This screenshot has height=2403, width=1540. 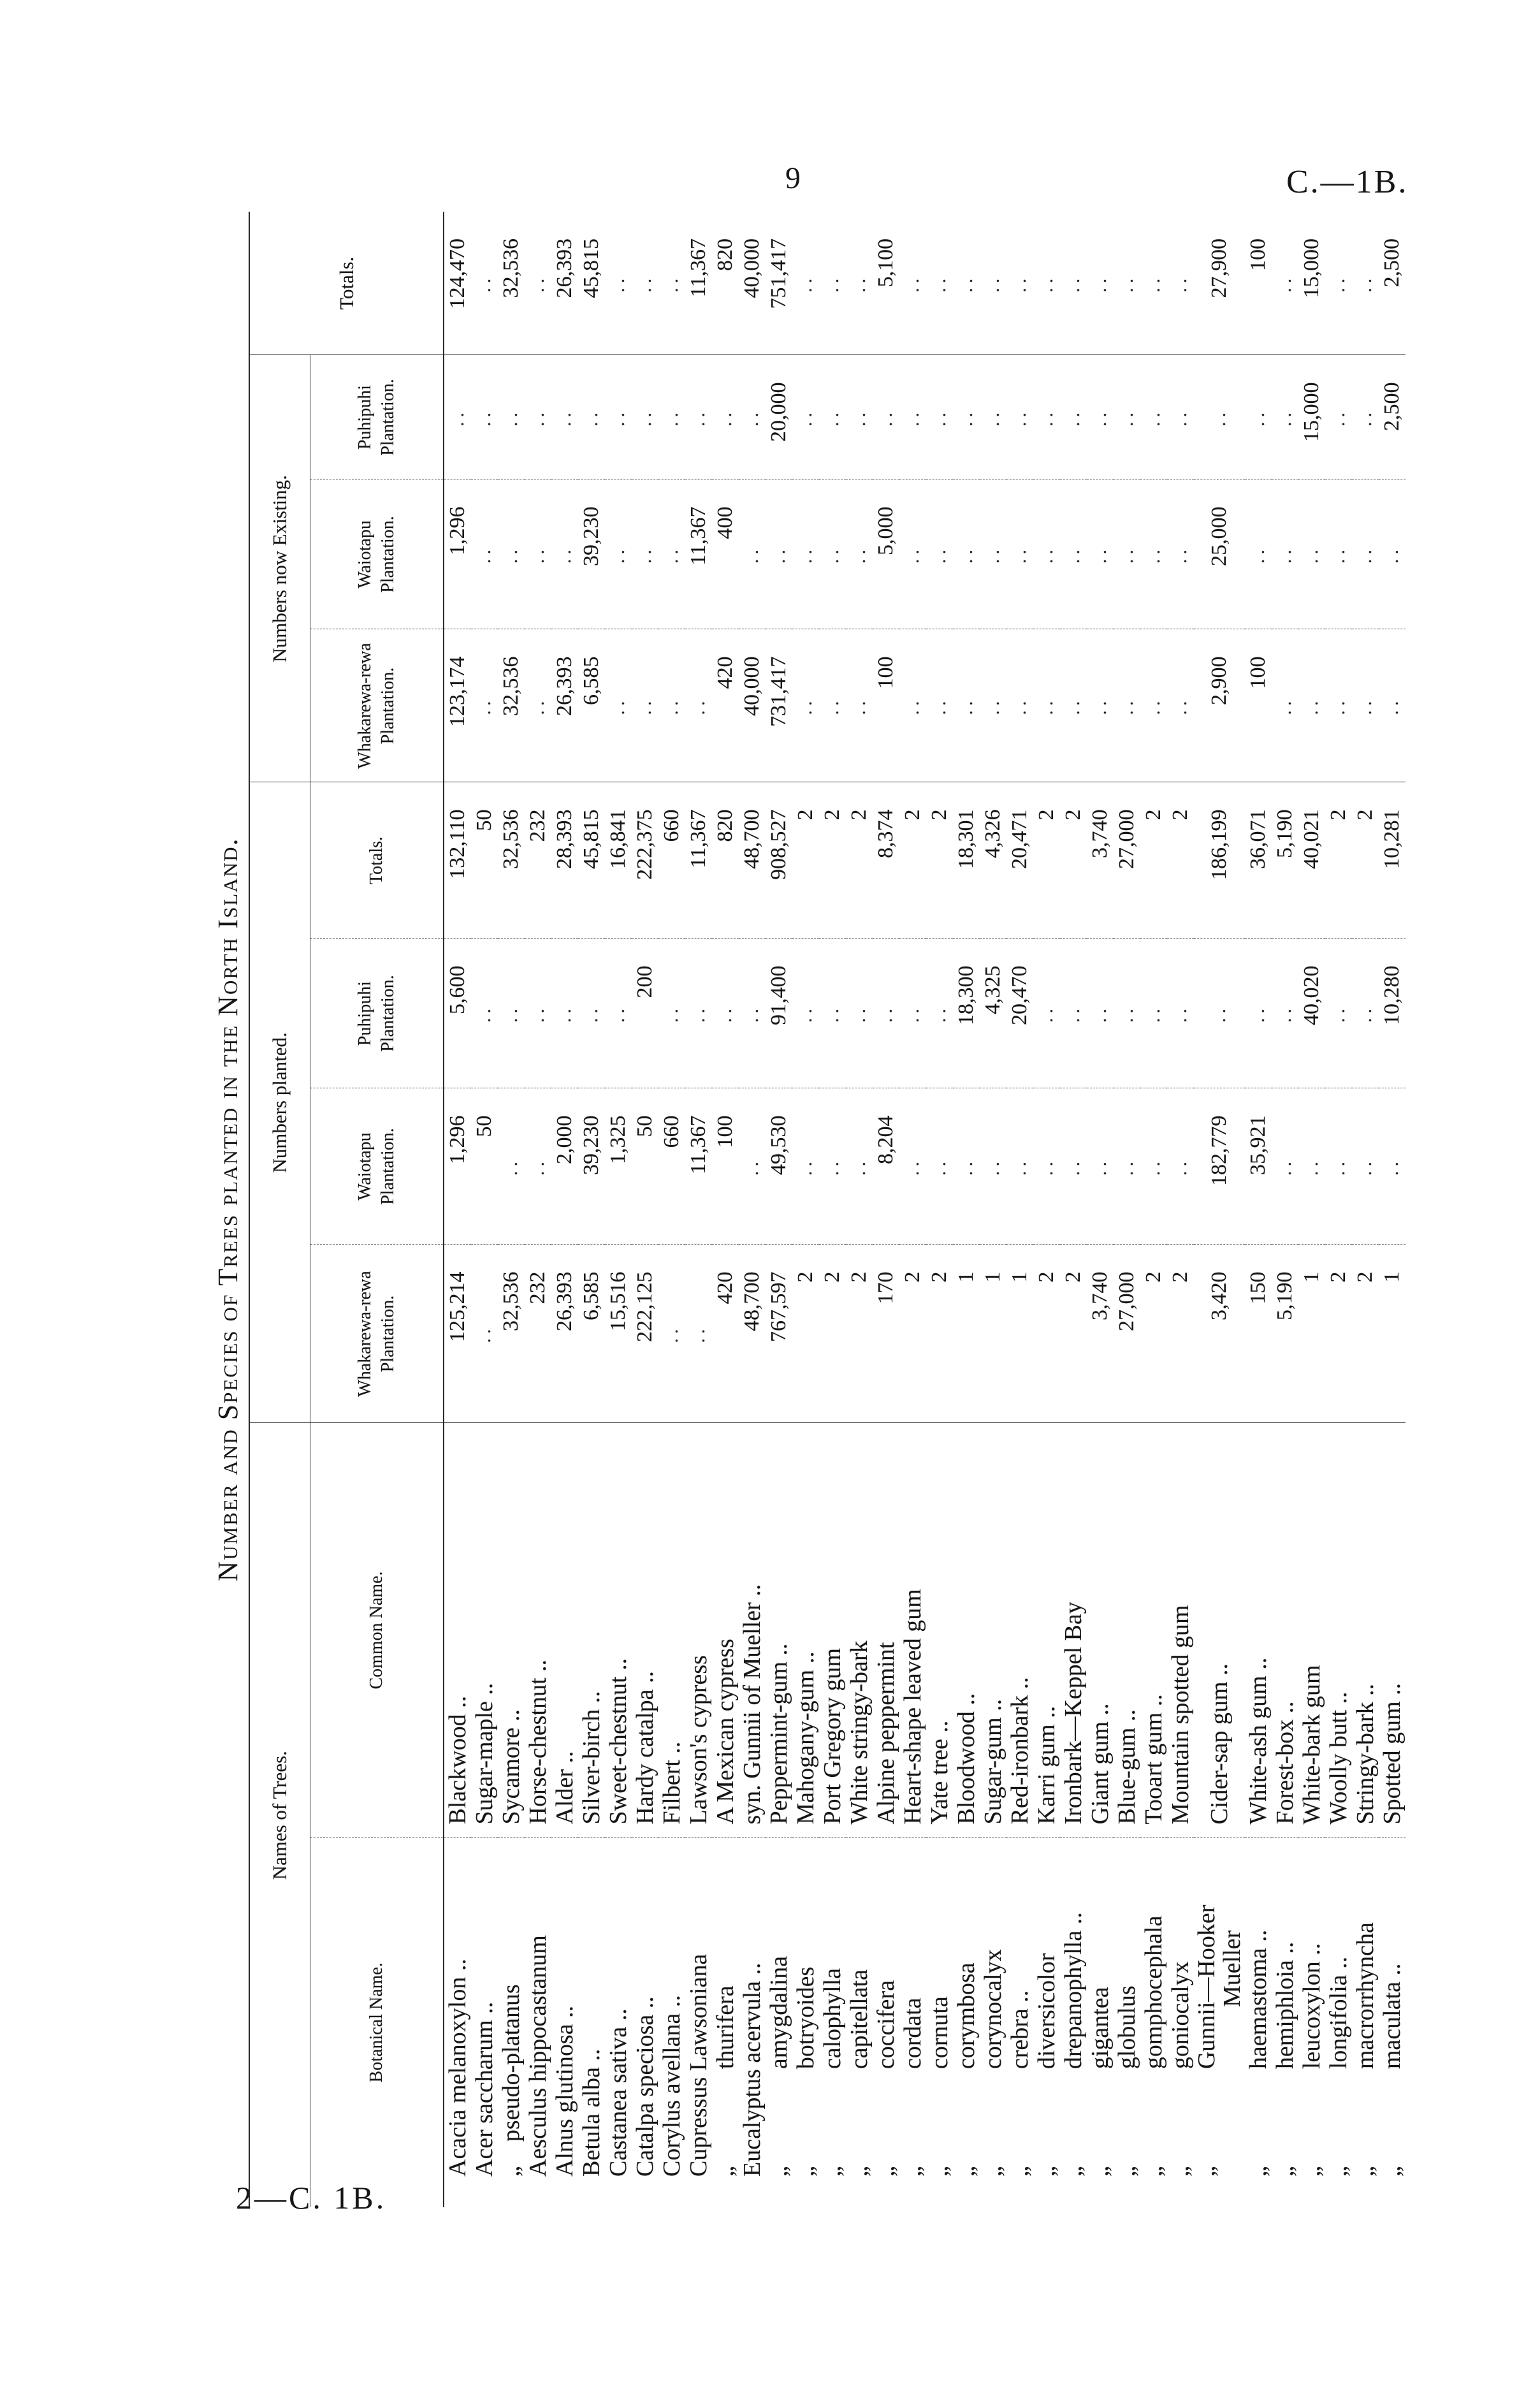 What do you see at coordinates (458, 860) in the screenshot?
I see `cell-totals-planted: 132,110` at bounding box center [458, 860].